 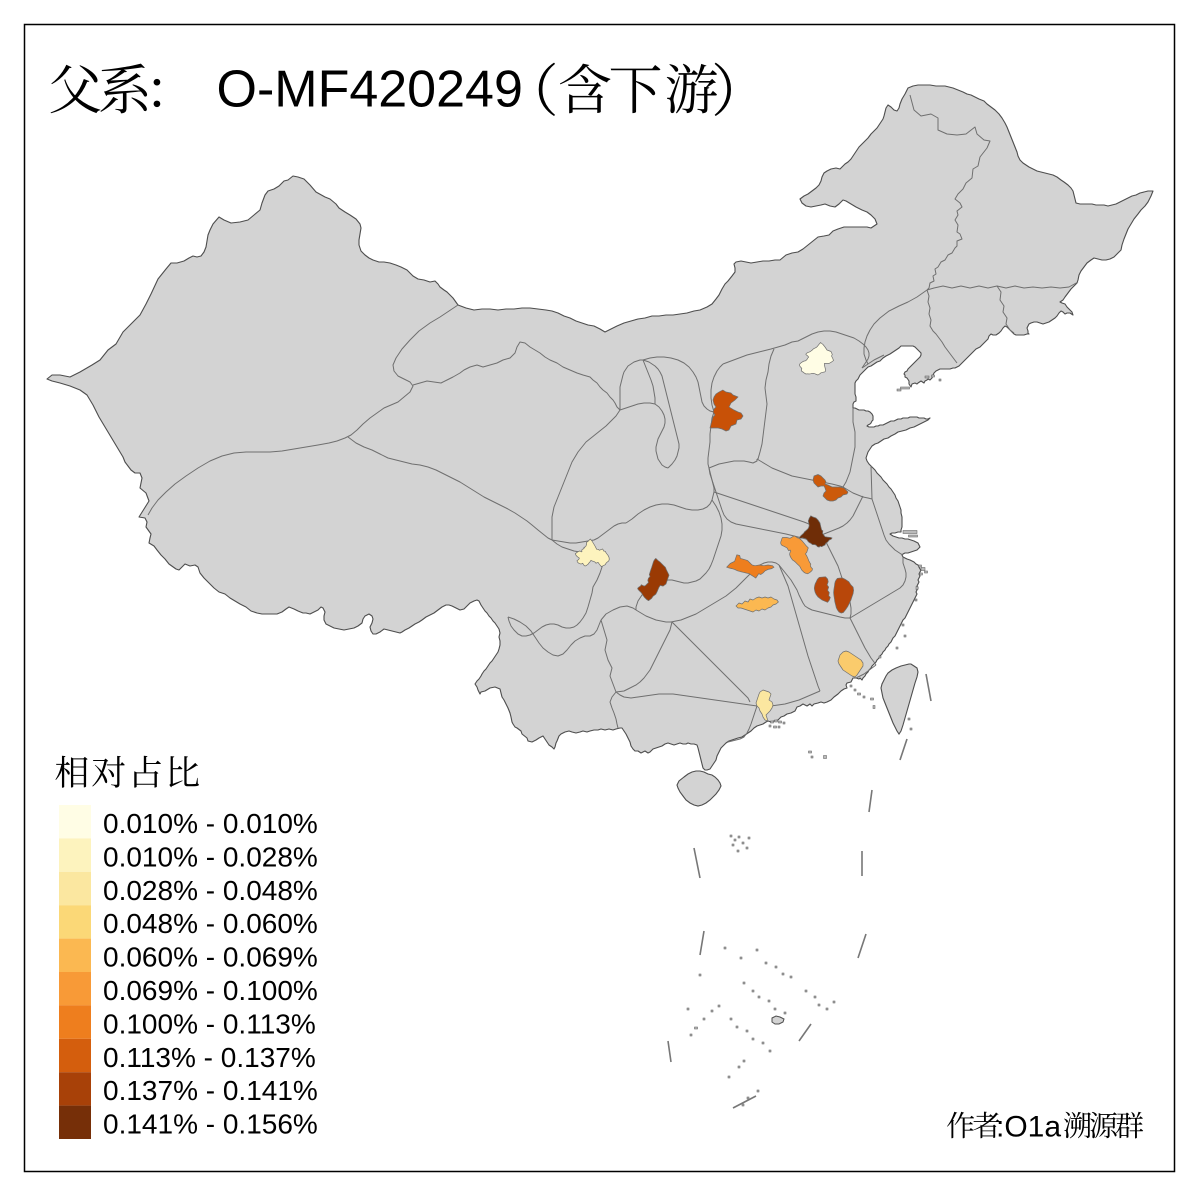 I want to click on svg-text: 0.069% - 0.100%, so click(x=210, y=990).